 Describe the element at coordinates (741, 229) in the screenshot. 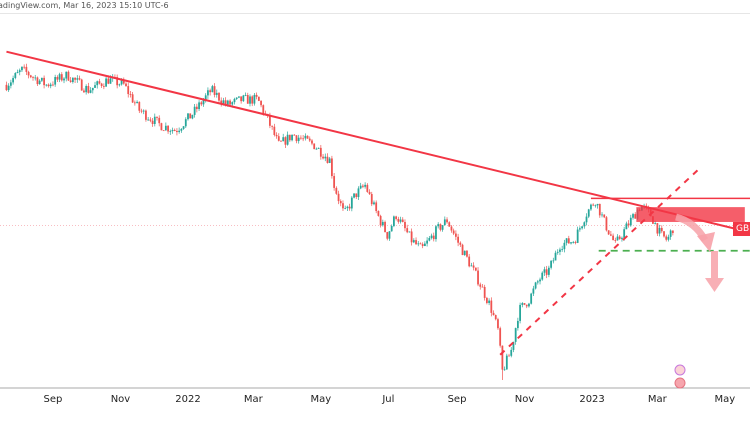

I see `symbol-price-label: GB` at that location.